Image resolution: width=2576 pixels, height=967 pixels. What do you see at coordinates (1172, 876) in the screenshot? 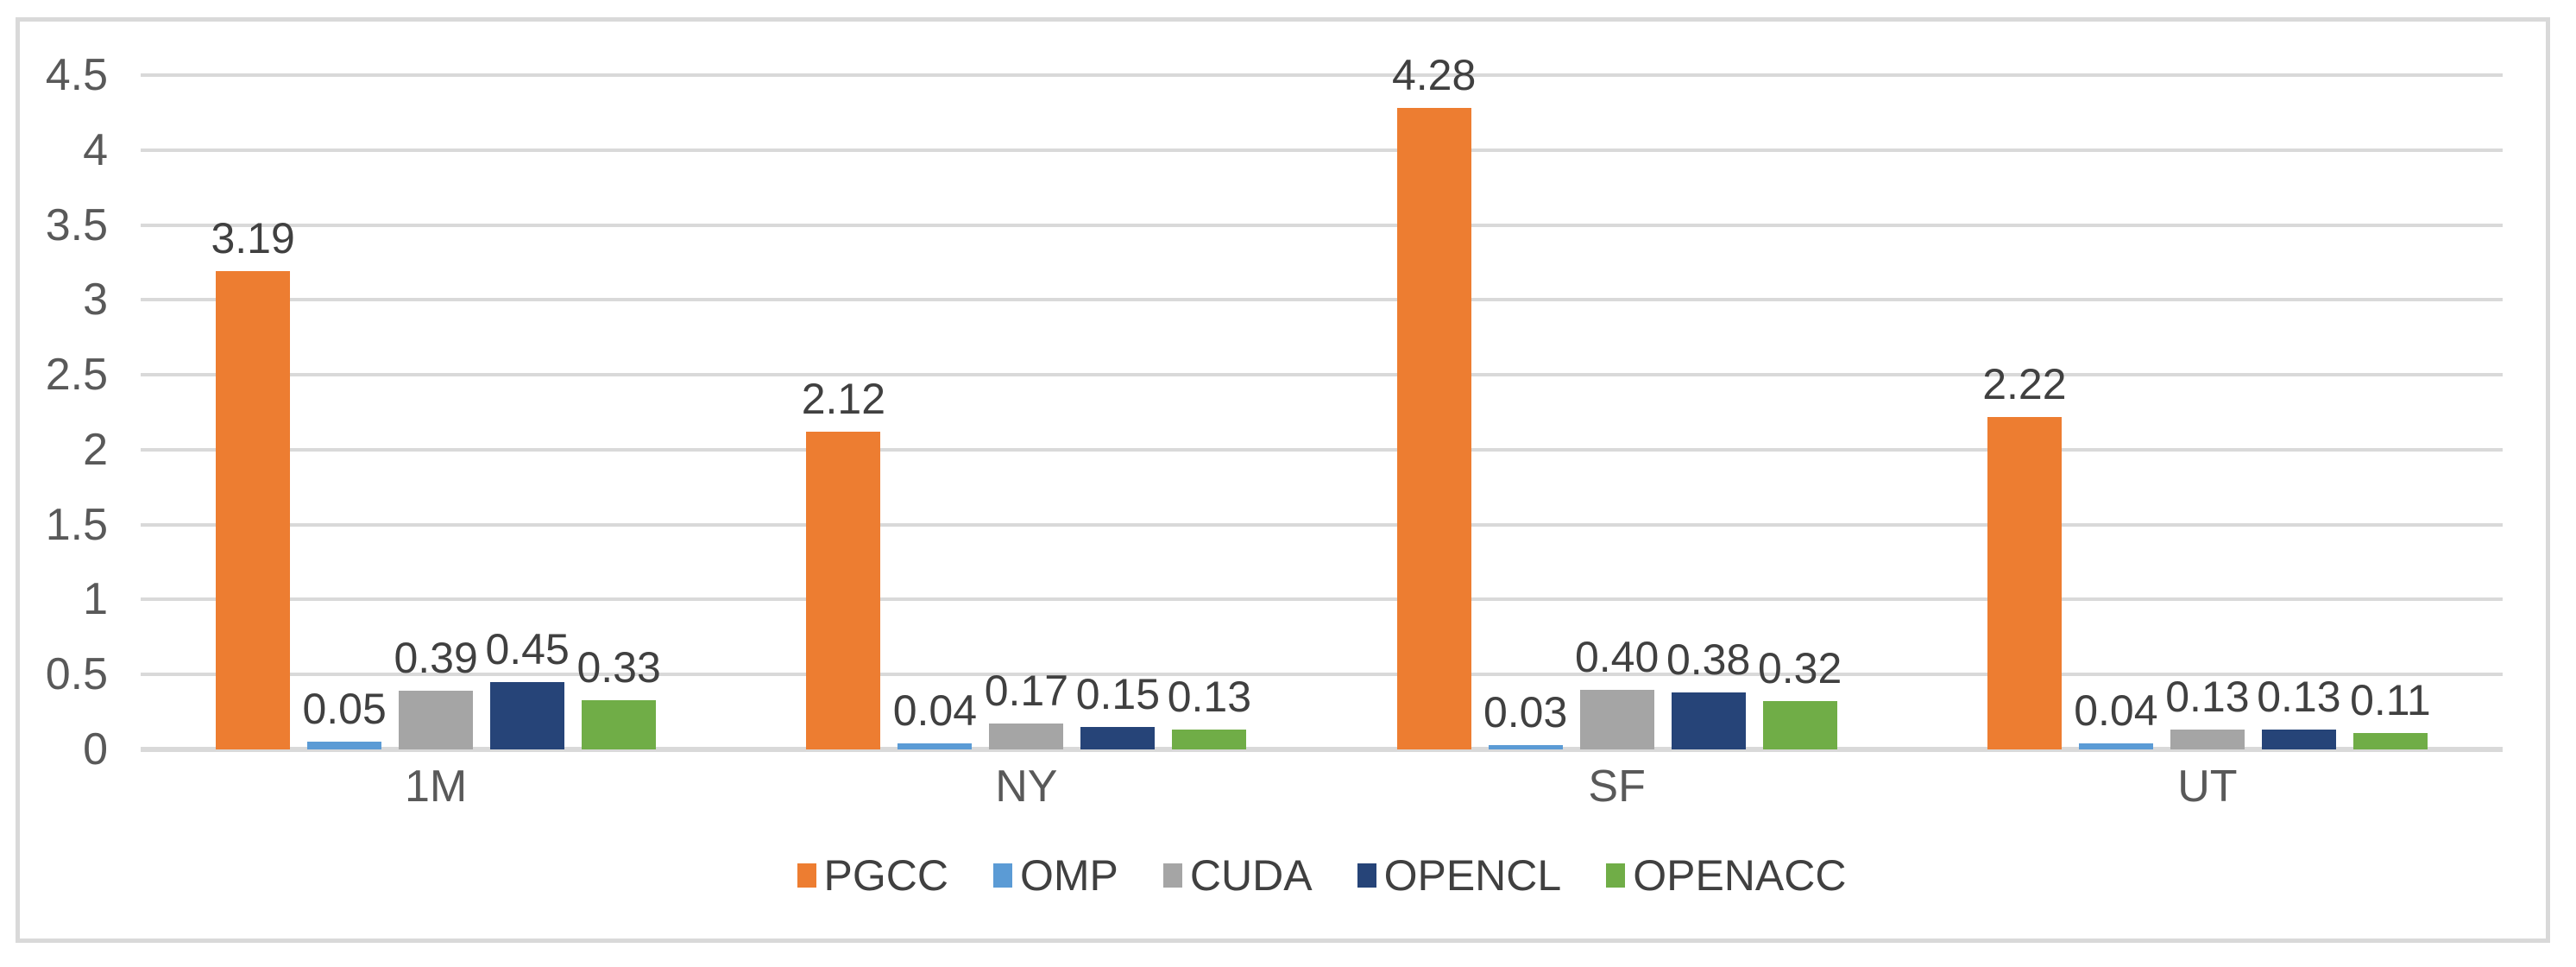
I see `legend-swatch-cuda-icon` at bounding box center [1172, 876].